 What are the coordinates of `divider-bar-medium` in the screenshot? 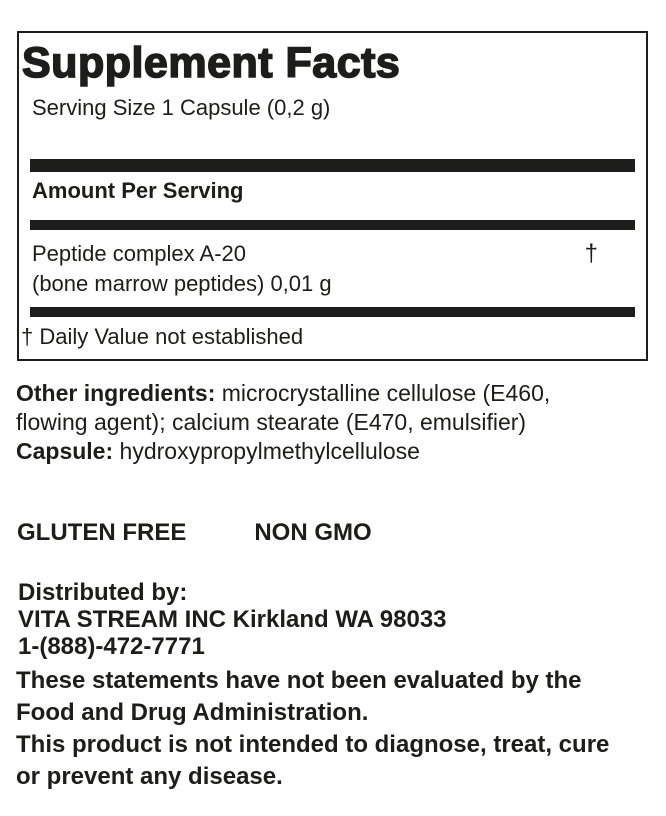 It's located at (332, 225).